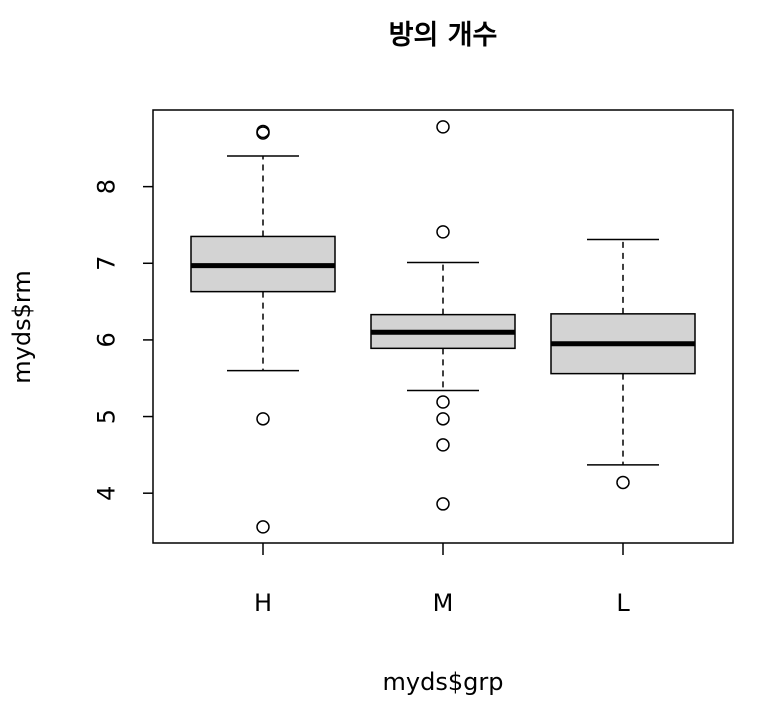  Describe the element at coordinates (623, 603) in the screenshot. I see `x-tick-label: L` at that location.